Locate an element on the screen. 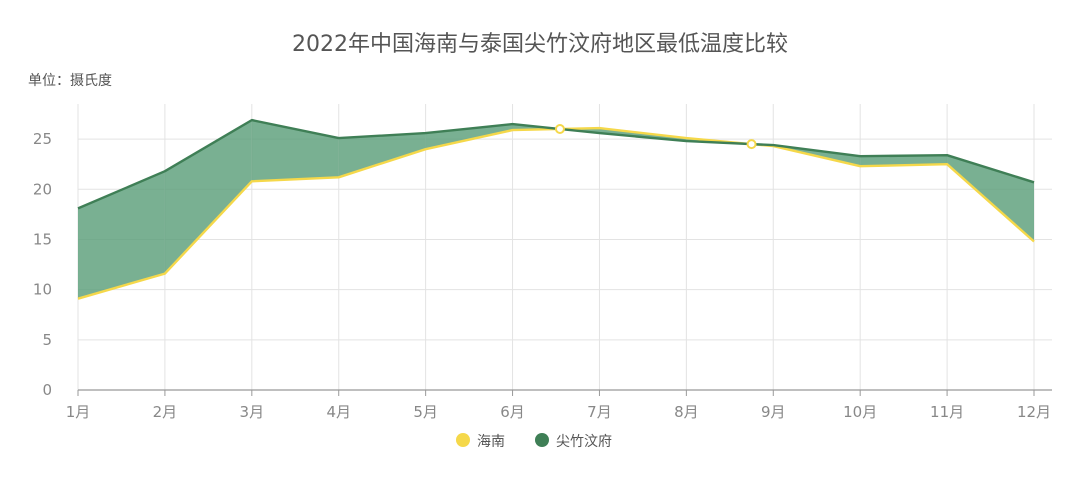 The height and width of the screenshot is (480, 1080). x-tick-label: 11月 is located at coordinates (947, 412).